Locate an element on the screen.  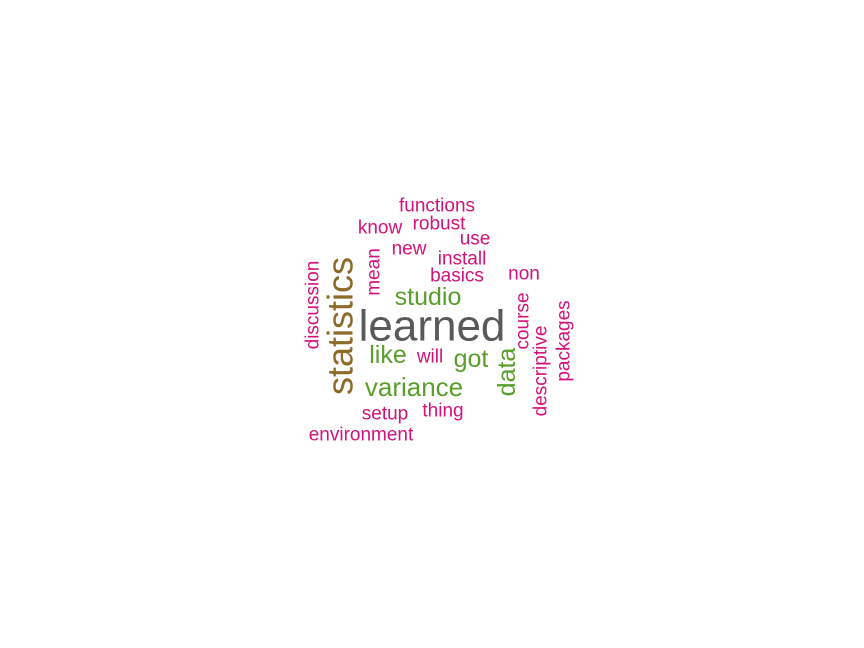
word-thing: thing is located at coordinates (442, 411).